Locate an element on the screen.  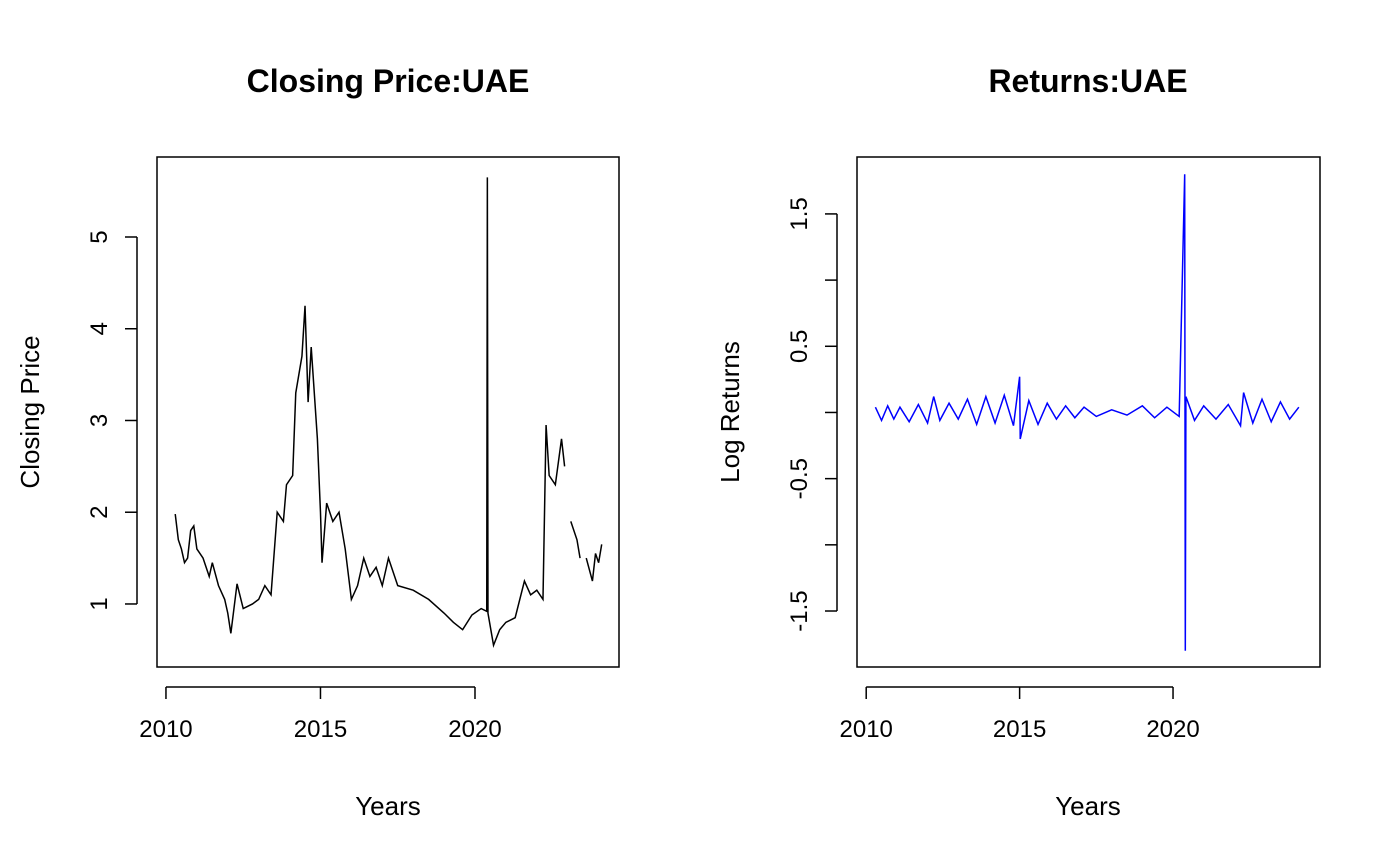
chart-title: Returns:UAE is located at coordinates (1087, 81).